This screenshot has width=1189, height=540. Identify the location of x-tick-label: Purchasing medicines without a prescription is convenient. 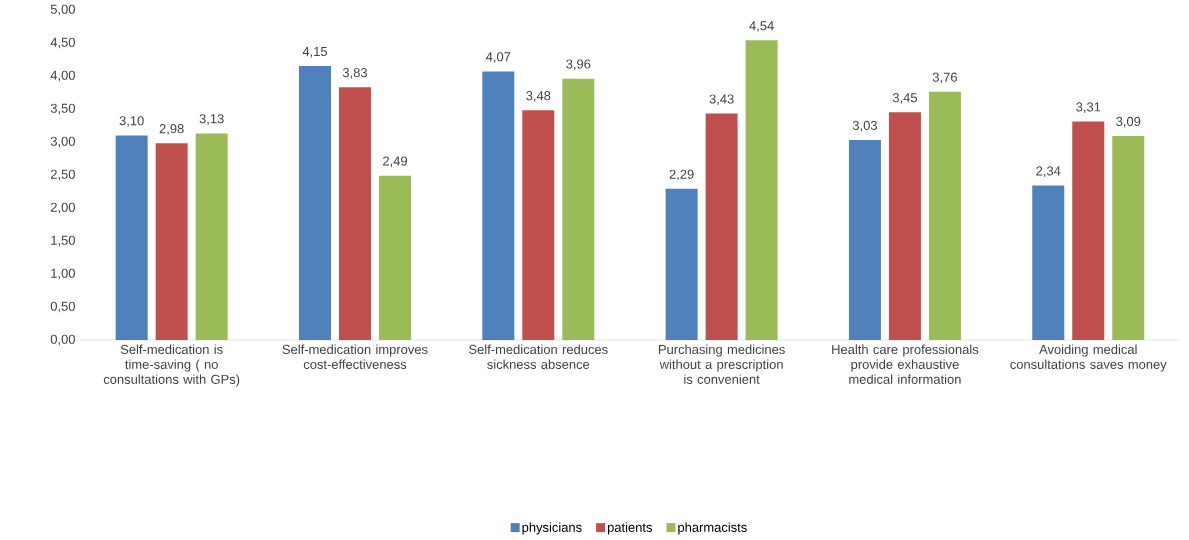
(721, 364).